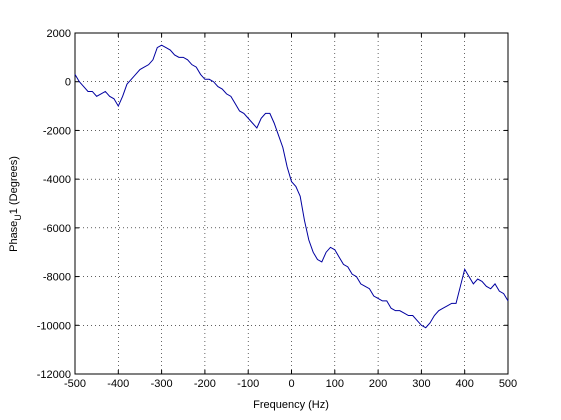 This screenshot has height=420, width=561. What do you see at coordinates (162, 384) in the screenshot?
I see `x-tick-label: -300` at bounding box center [162, 384].